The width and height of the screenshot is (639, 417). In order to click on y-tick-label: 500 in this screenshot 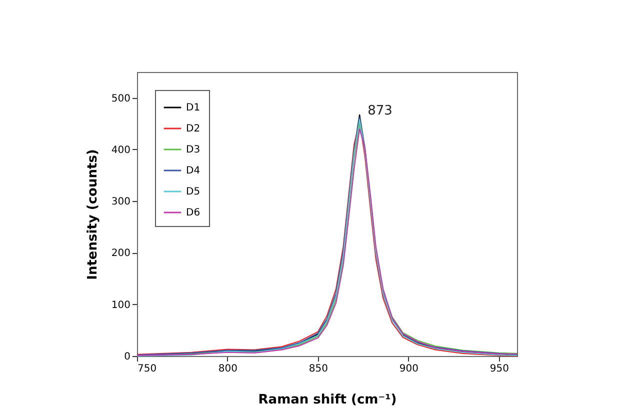, I will do `click(120, 98)`.